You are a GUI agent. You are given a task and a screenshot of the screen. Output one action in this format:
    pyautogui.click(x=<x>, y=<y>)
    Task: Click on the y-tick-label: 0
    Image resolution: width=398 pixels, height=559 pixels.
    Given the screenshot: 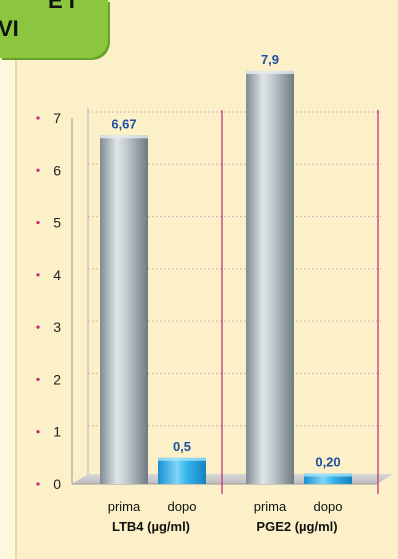 What is the action you would take?
    pyautogui.click(x=57, y=484)
    